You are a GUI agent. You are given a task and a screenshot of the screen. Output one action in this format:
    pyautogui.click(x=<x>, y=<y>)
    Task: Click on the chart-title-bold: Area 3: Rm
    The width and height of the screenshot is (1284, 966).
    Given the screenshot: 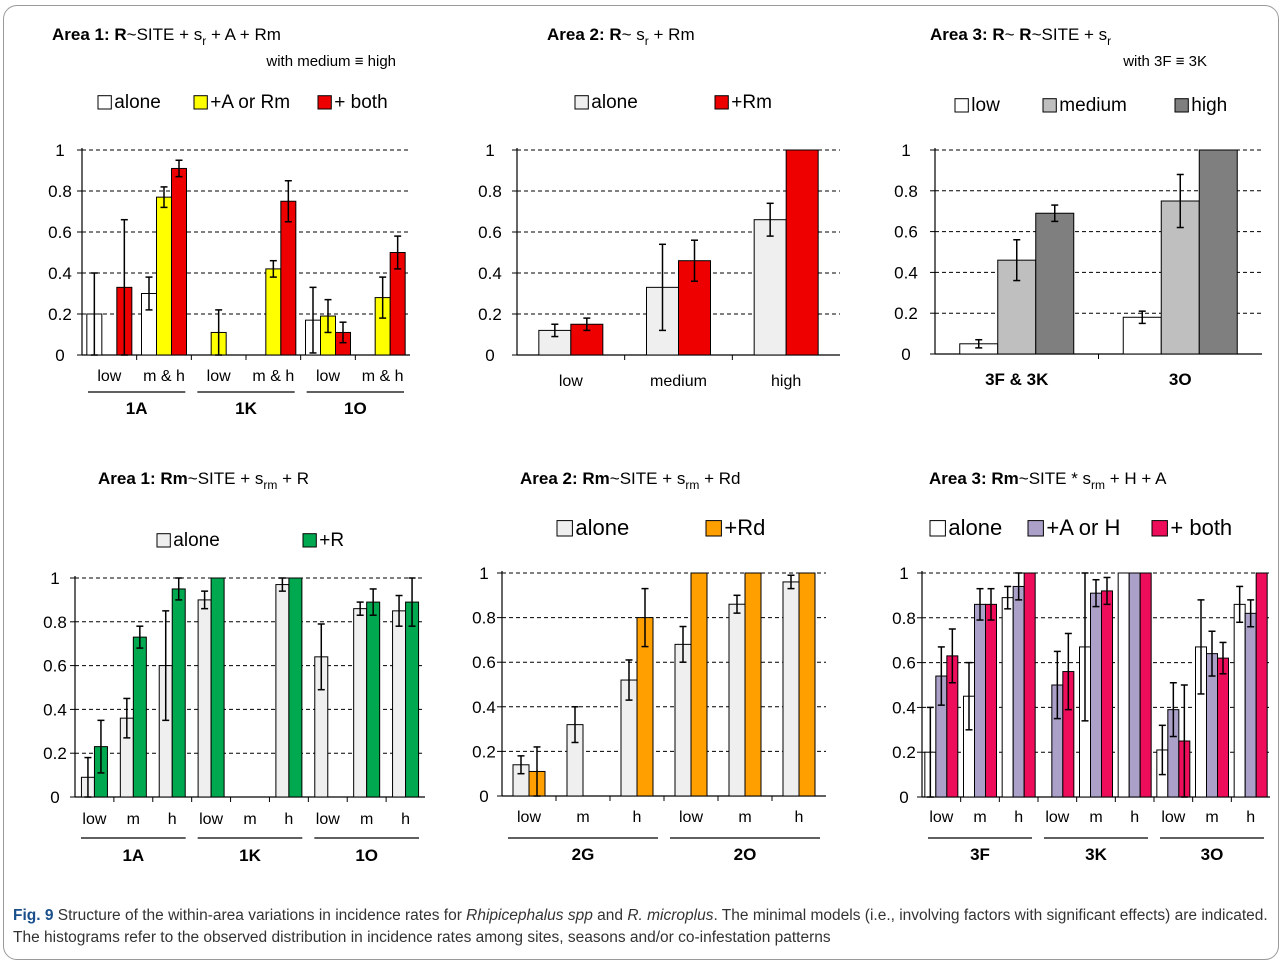 What is the action you would take?
    pyautogui.click(x=974, y=478)
    